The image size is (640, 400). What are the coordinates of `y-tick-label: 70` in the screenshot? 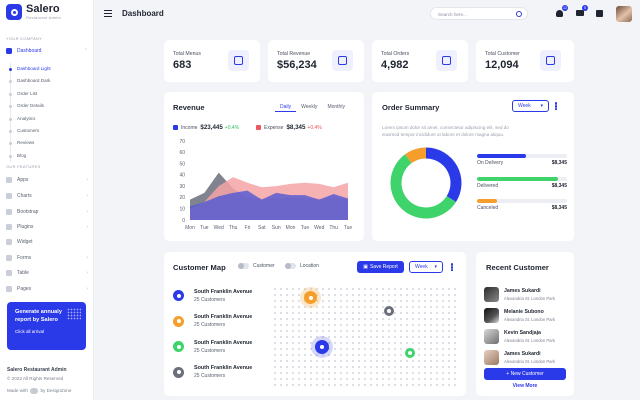 It's located at (182, 142).